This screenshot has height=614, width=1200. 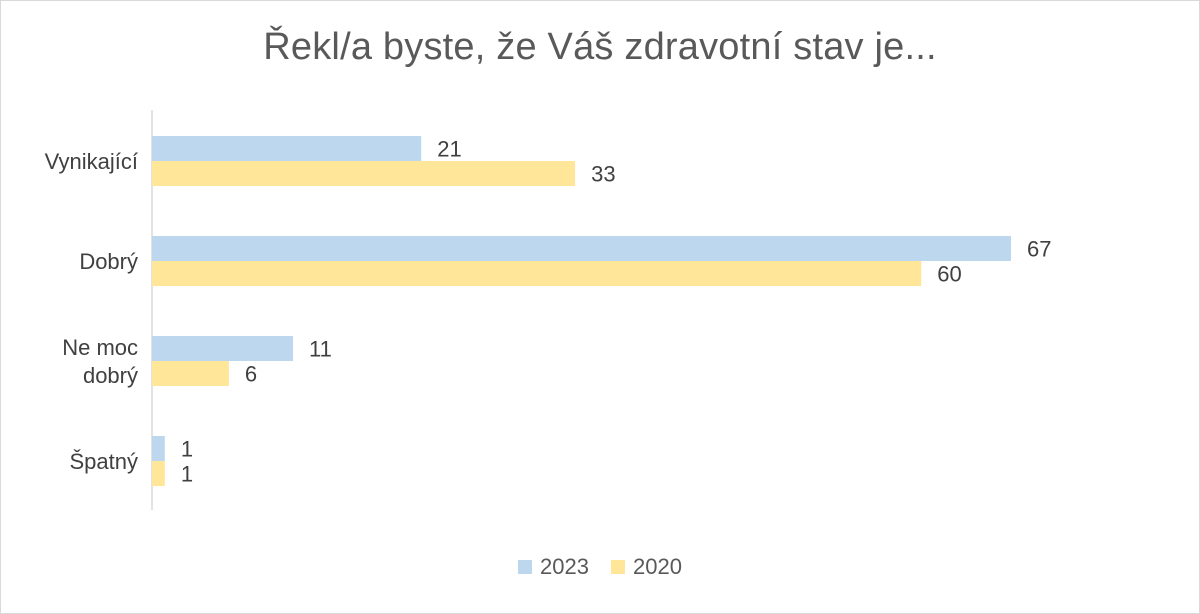 I want to click on legend-swatch-2023, so click(x=525, y=567).